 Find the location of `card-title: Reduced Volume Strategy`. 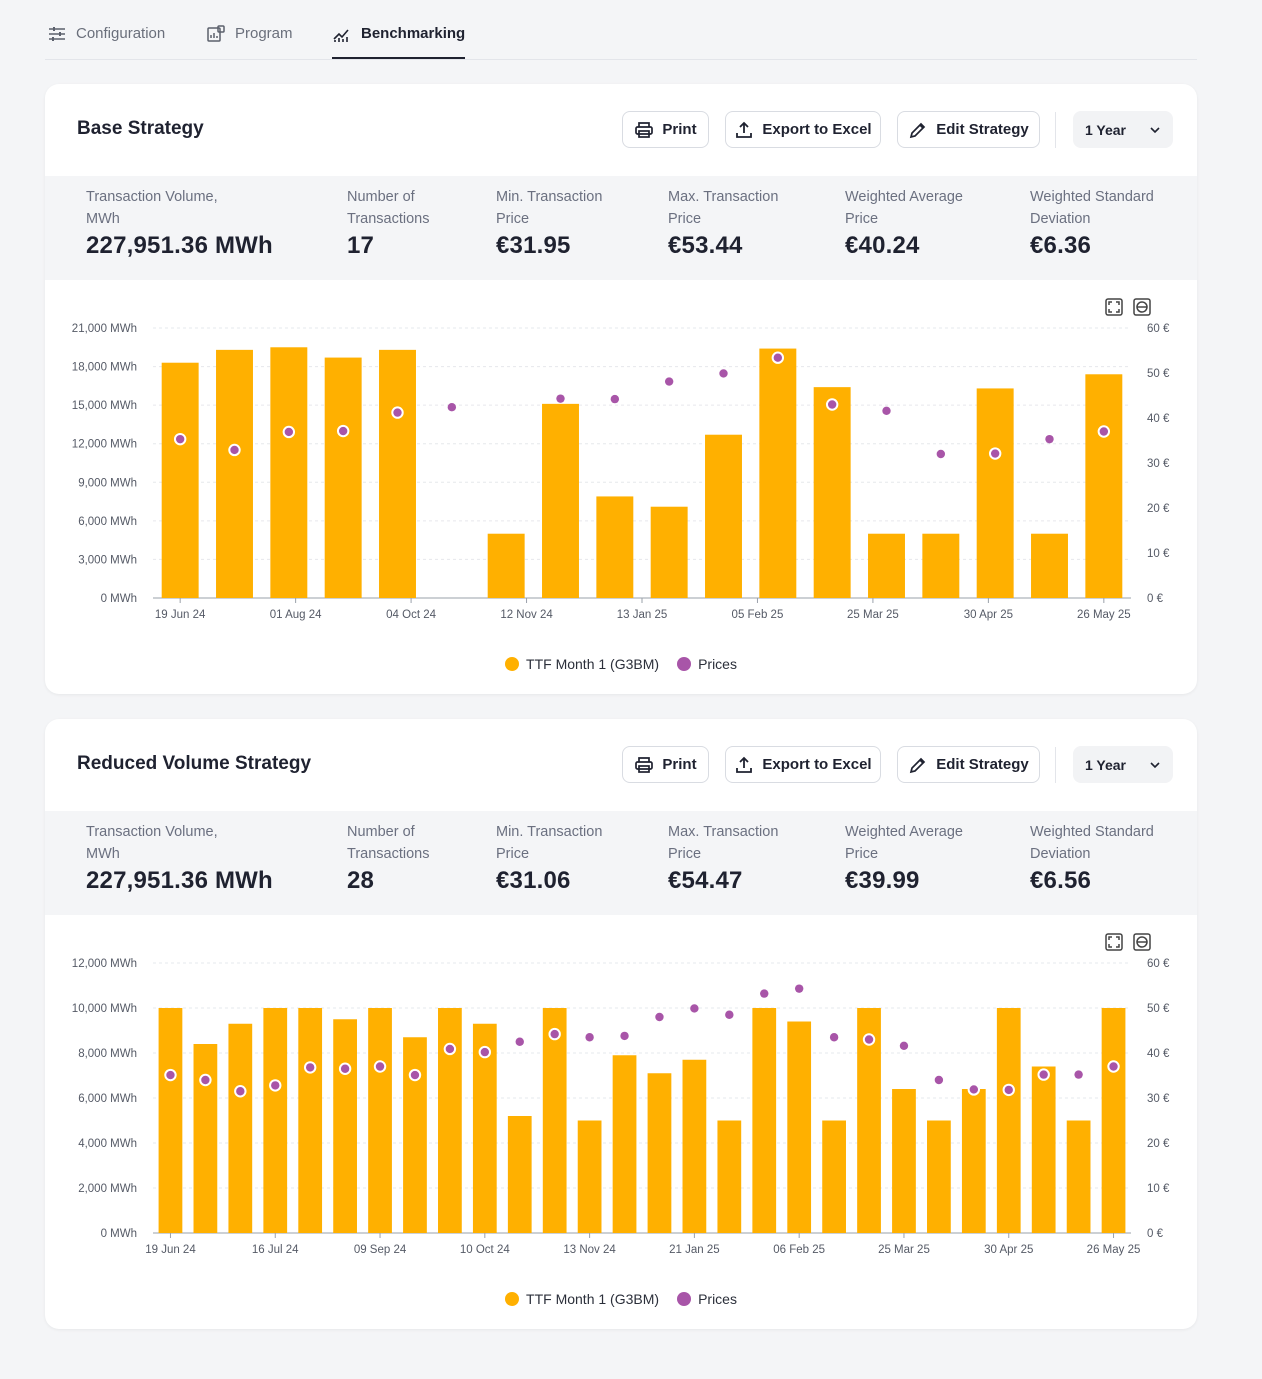

card-title: Reduced Volume Strategy is located at coordinates (194, 763).